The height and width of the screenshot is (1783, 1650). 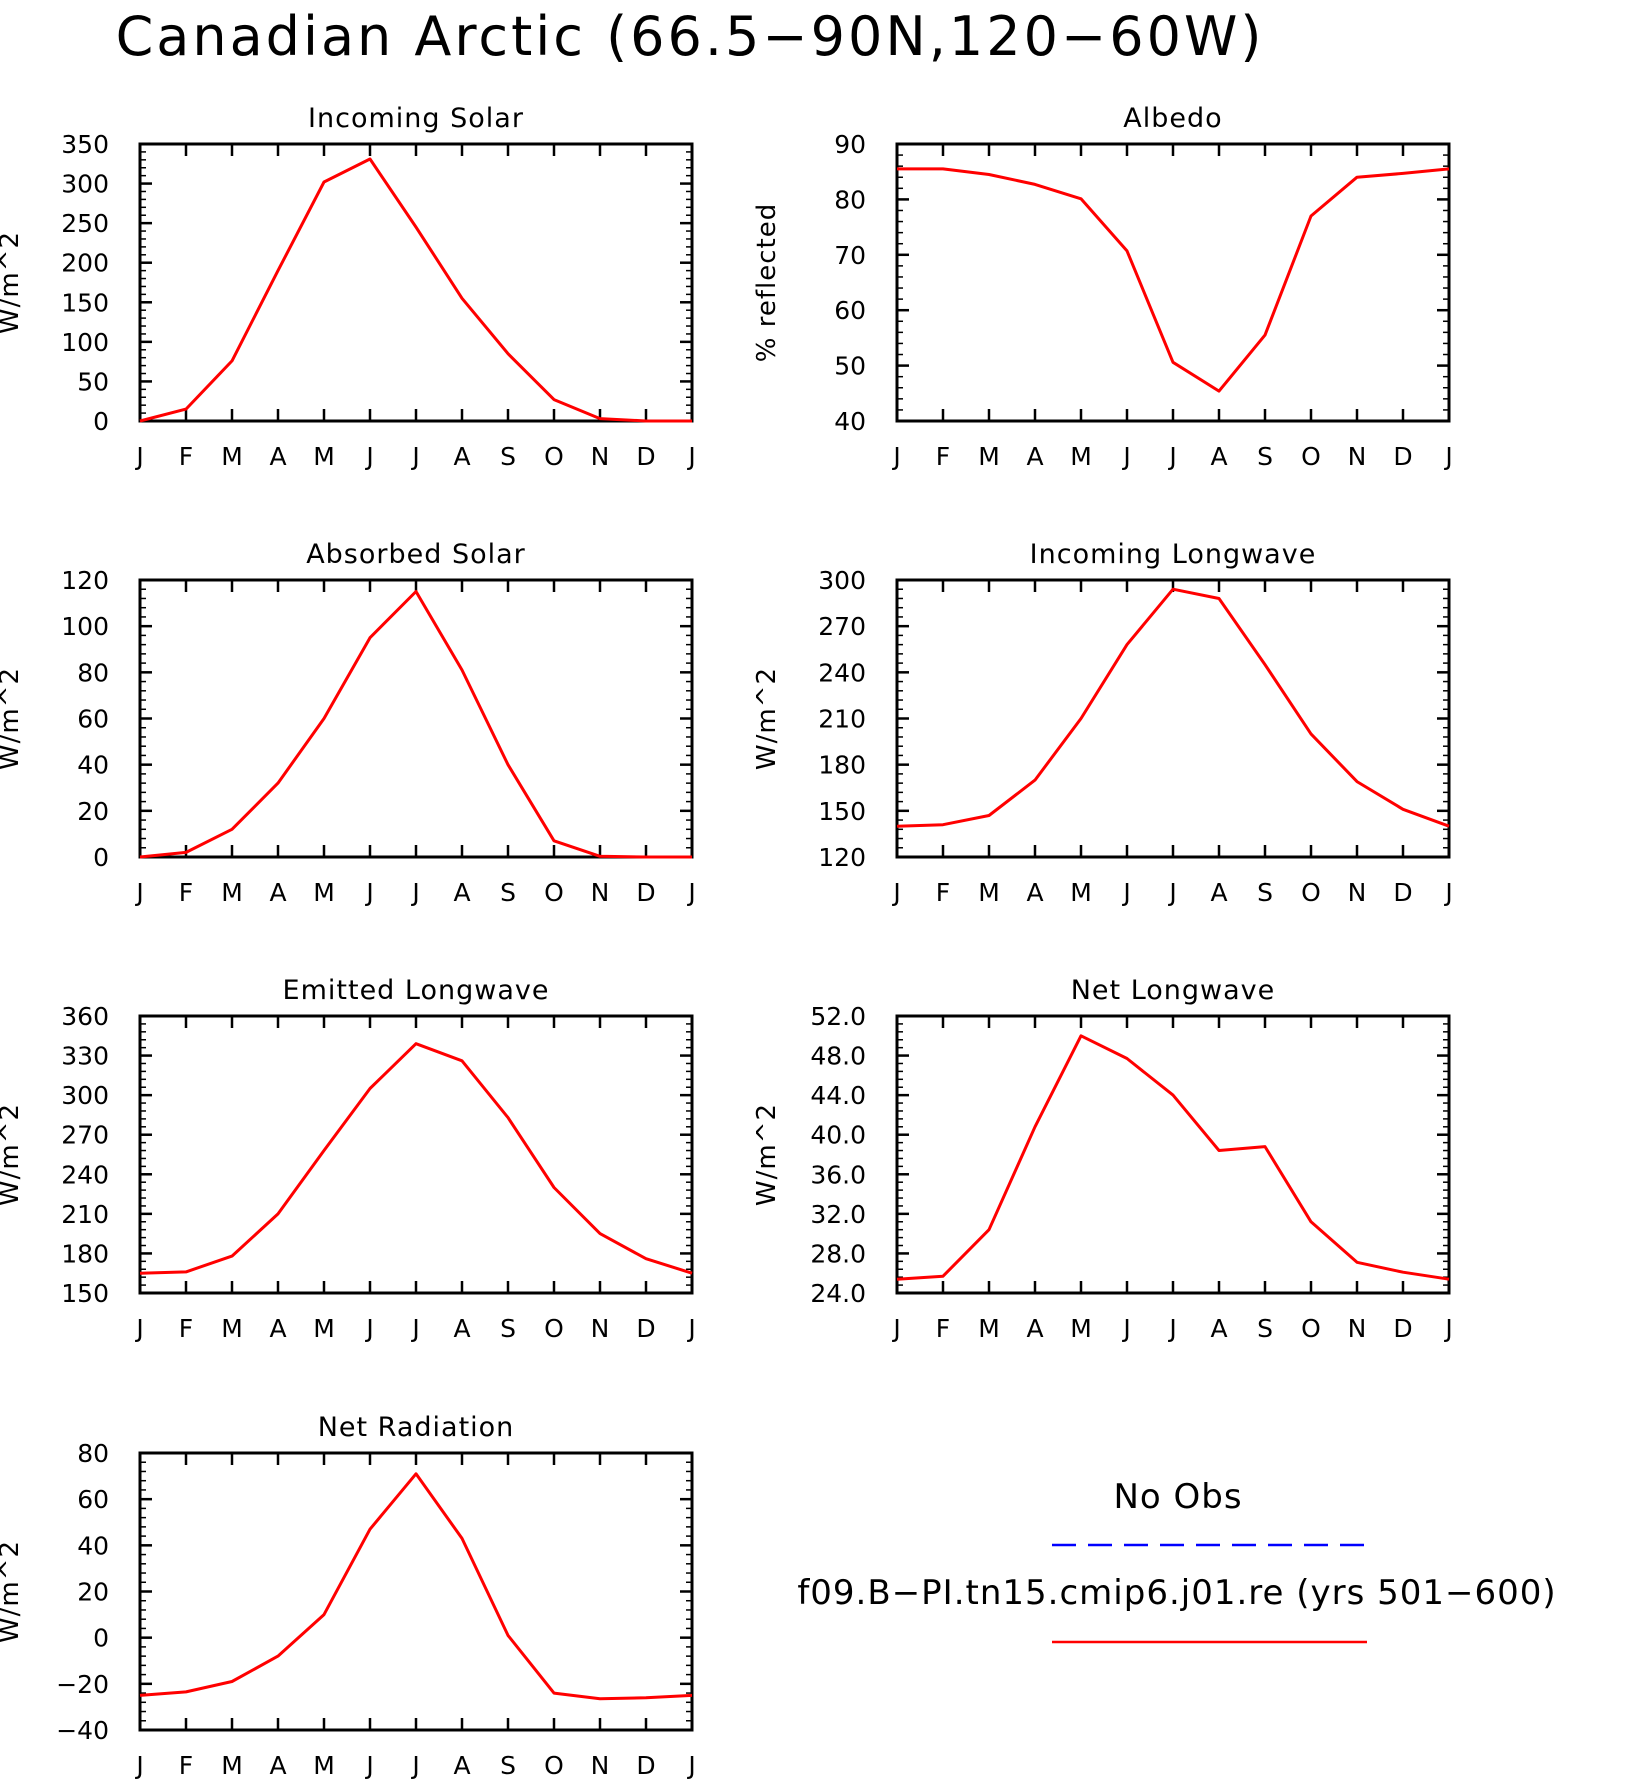 What do you see at coordinates (85, 223) in the screenshot?
I see `incoming-solar-ytick-label: 250` at bounding box center [85, 223].